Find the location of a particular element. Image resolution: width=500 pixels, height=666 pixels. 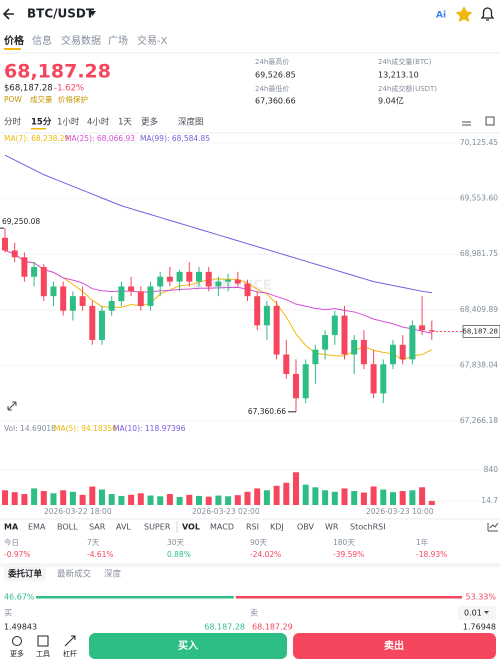

volume-tick-label: 840 is located at coordinates (491, 469).